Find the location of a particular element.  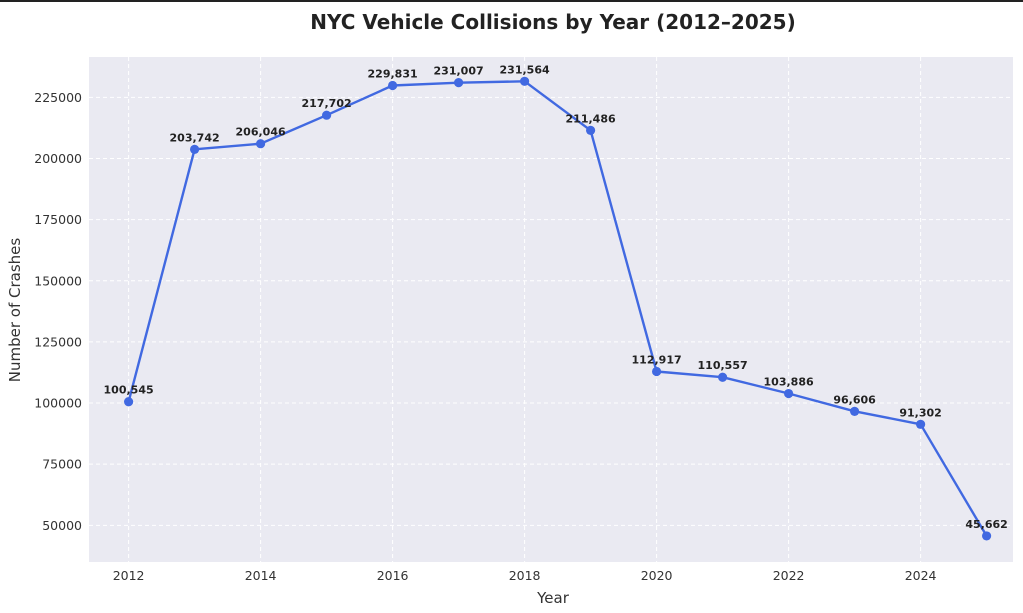

data-label: 91,302 is located at coordinates (920, 412).